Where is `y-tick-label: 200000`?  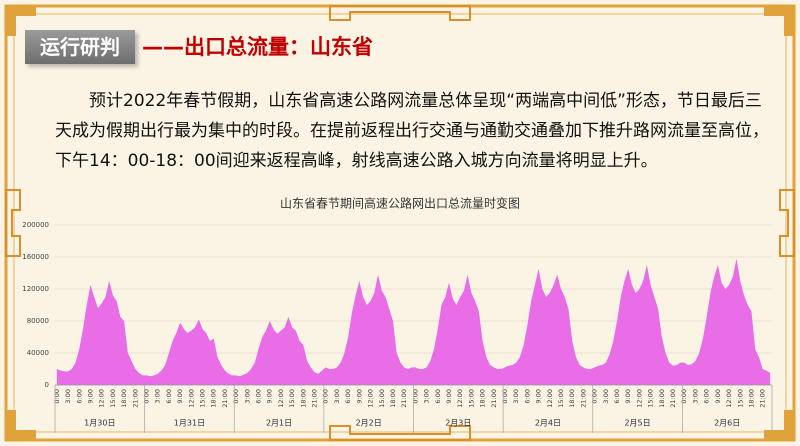 y-tick-label: 200000 is located at coordinates (35, 225).